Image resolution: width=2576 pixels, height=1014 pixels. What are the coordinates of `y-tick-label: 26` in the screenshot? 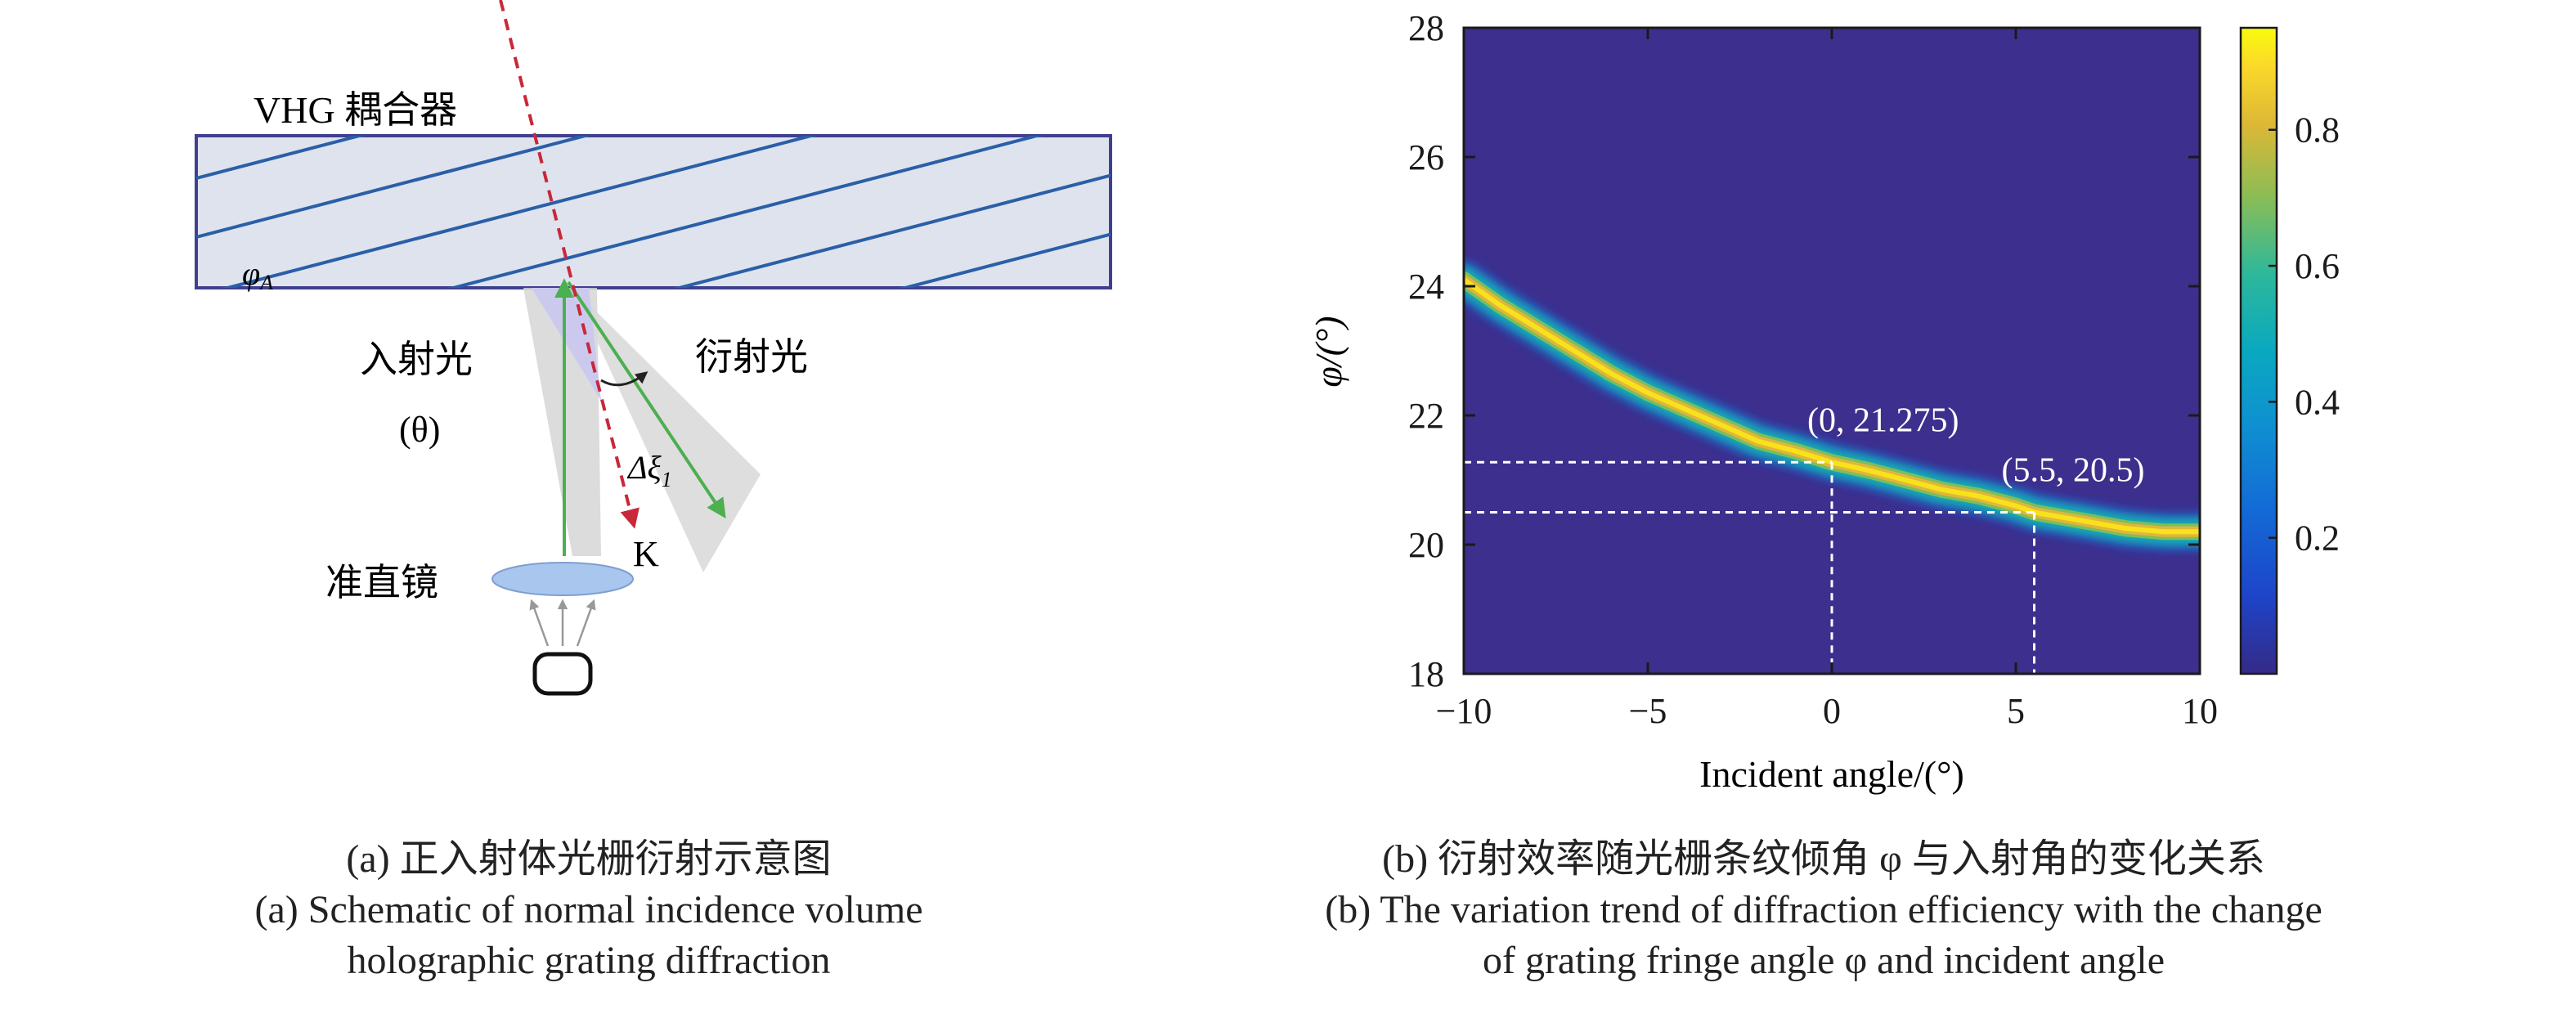 It's located at (1426, 157).